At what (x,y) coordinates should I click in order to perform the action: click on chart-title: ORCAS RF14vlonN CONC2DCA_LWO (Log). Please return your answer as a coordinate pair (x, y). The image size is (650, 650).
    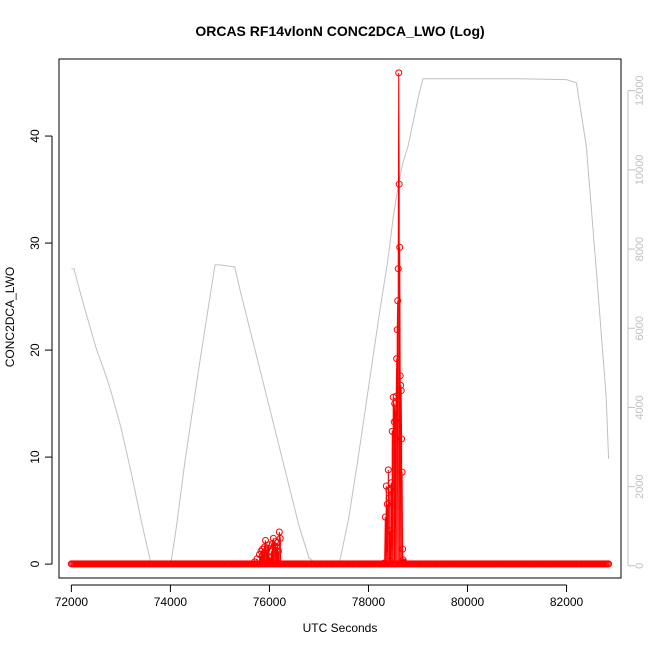
    Looking at the image, I should click on (339, 31).